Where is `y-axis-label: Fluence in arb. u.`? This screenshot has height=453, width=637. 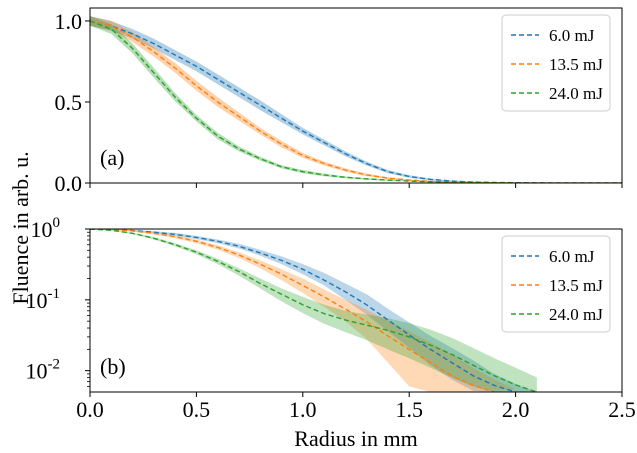
y-axis-label: Fluence in arb. u. is located at coordinates (20, 227).